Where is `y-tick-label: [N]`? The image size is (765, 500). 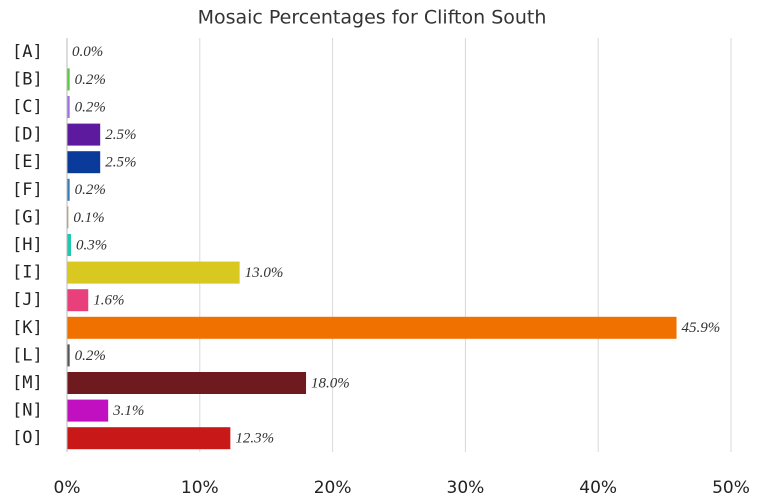
y-tick-label: [N] is located at coordinates (27, 411).